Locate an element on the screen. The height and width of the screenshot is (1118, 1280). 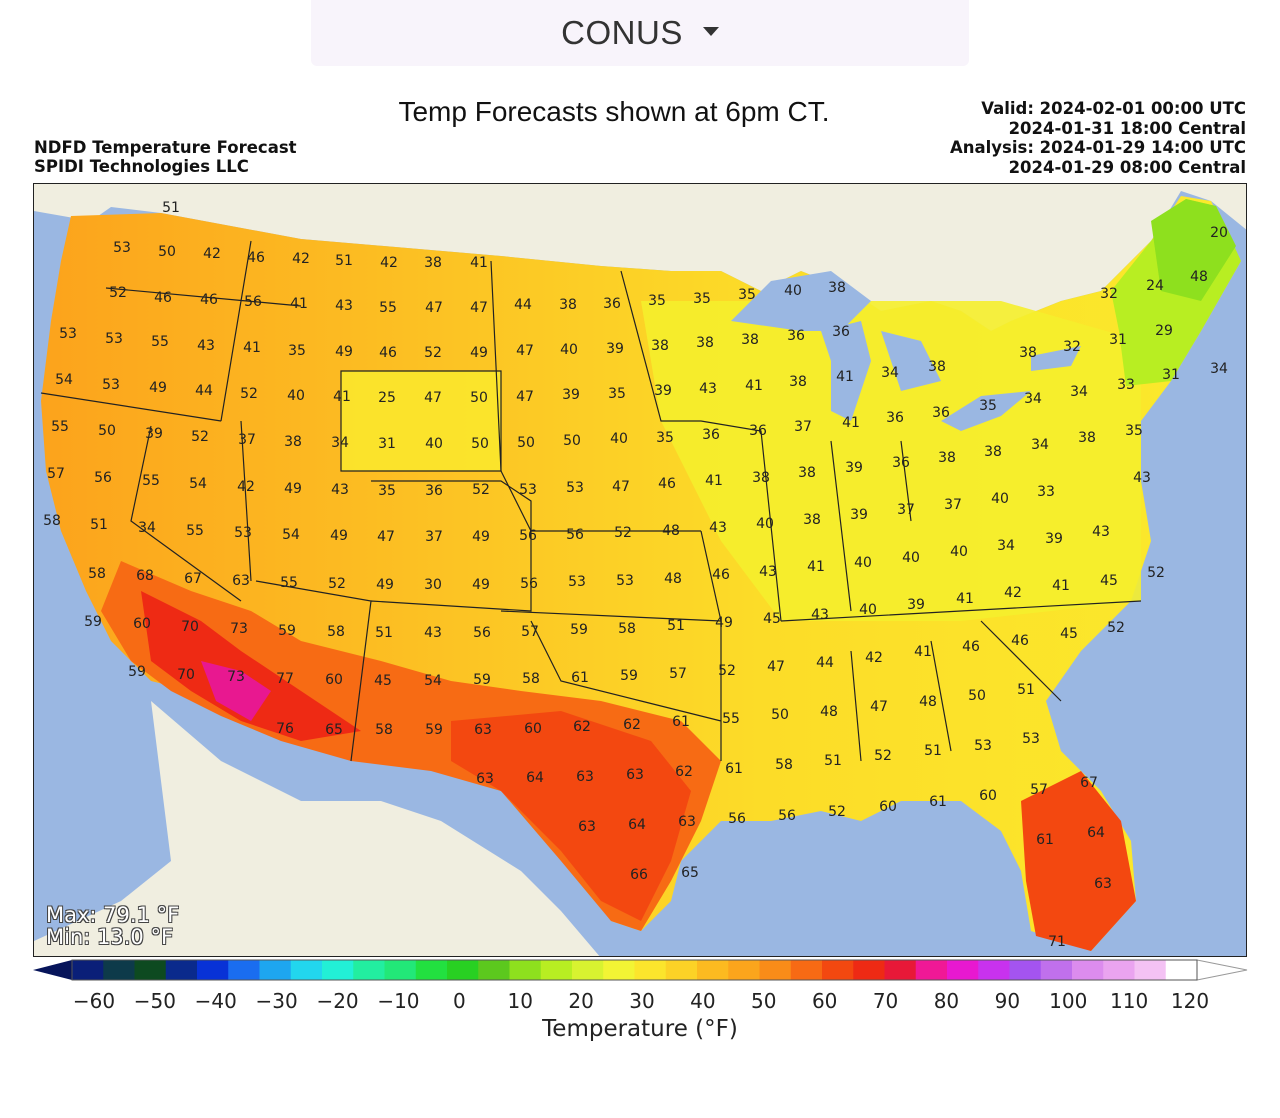
colorbar-tick-label: −60 is located at coordinates (94, 1001).